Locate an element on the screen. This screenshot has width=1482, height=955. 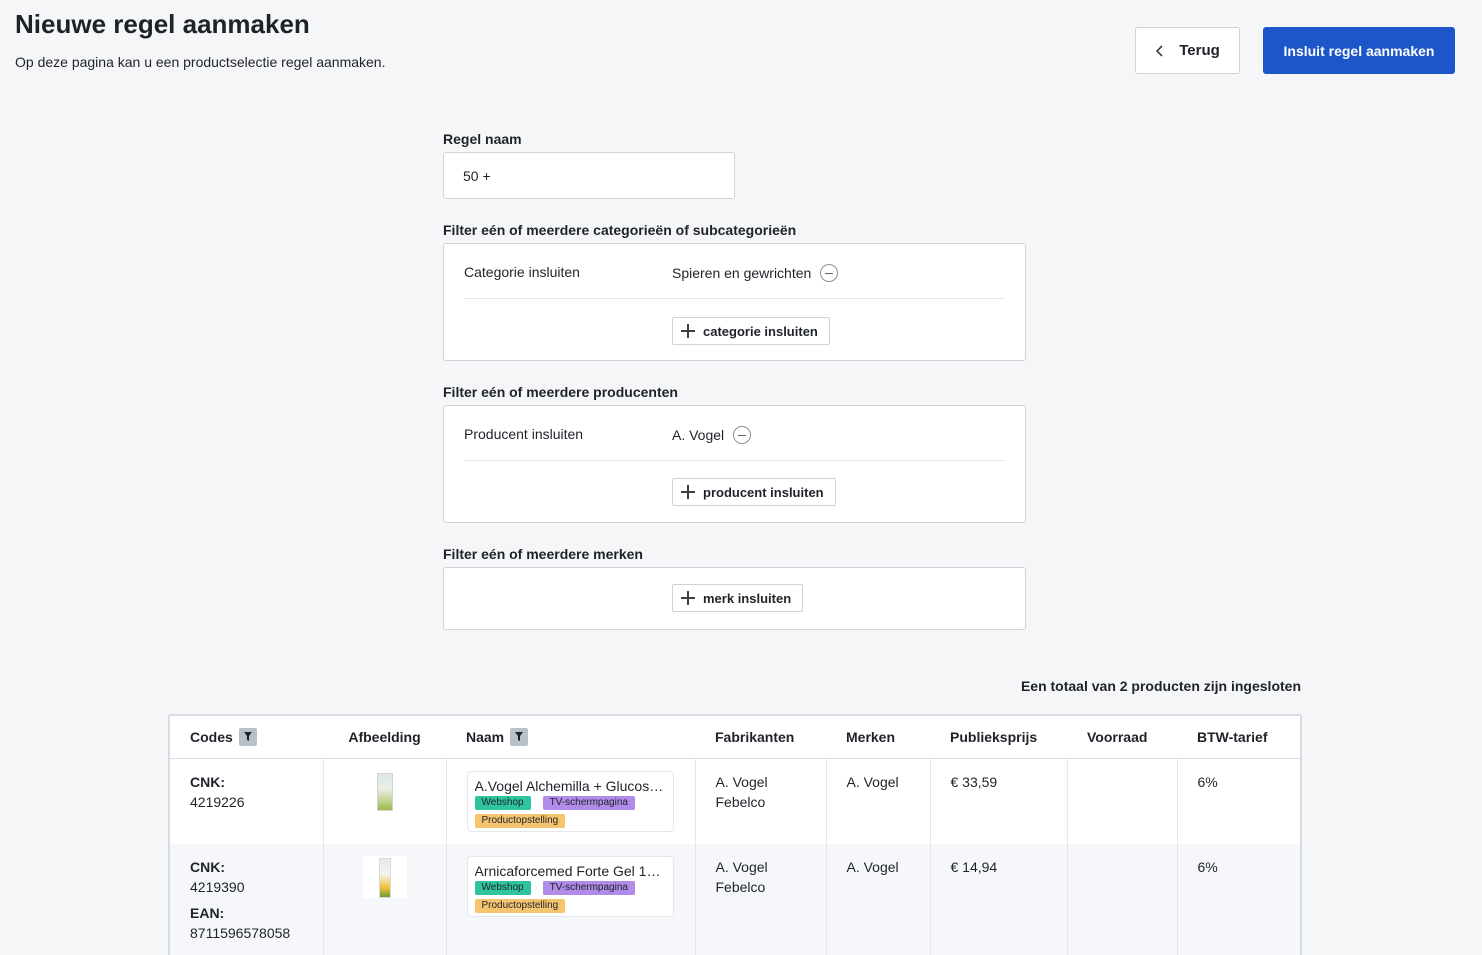
add-brand-button: merk insluiten is located at coordinates (738, 598).